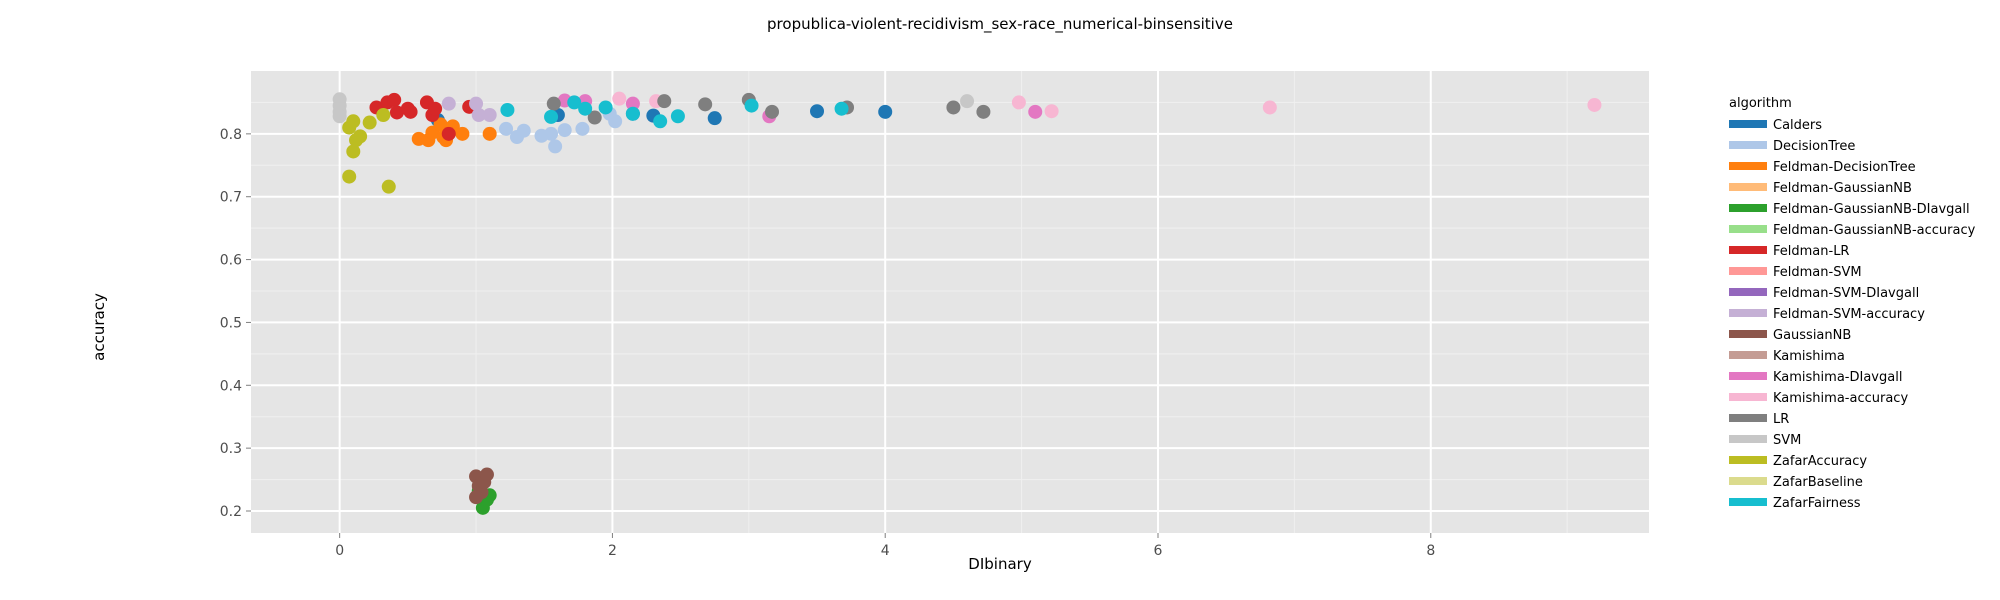 This screenshot has height=600, width=2000. I want to click on y-tick-label: 0.8, so click(231, 135).